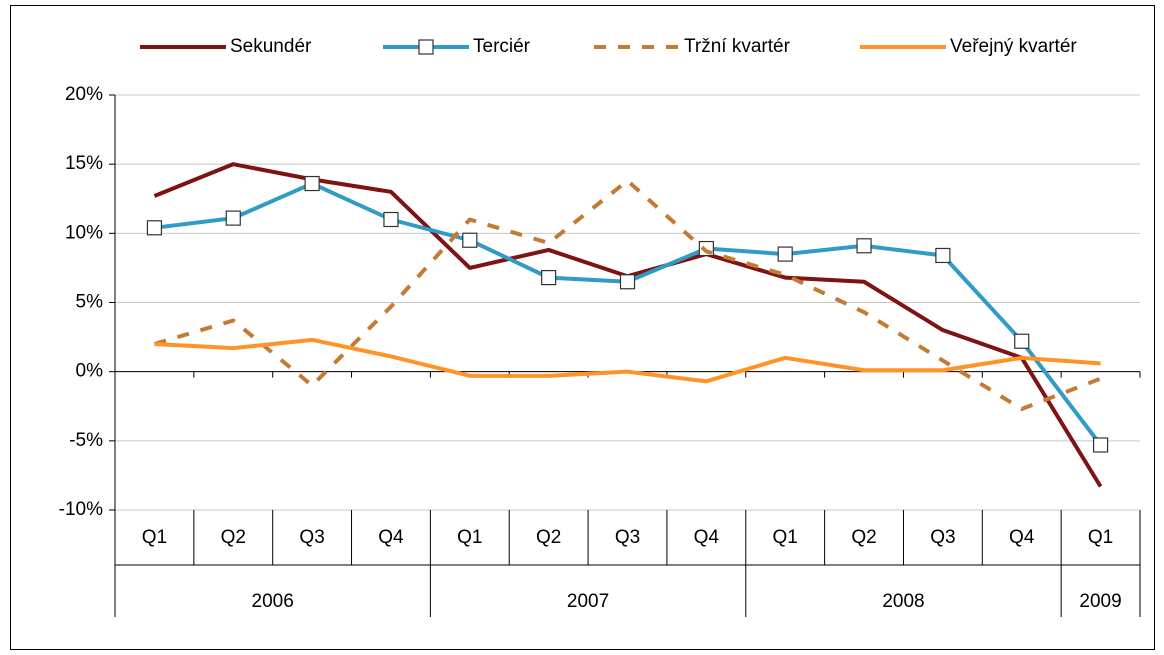 The height and width of the screenshot is (655, 1164). Describe the element at coordinates (627, 360) in the screenshot. I see `series-line` at that location.